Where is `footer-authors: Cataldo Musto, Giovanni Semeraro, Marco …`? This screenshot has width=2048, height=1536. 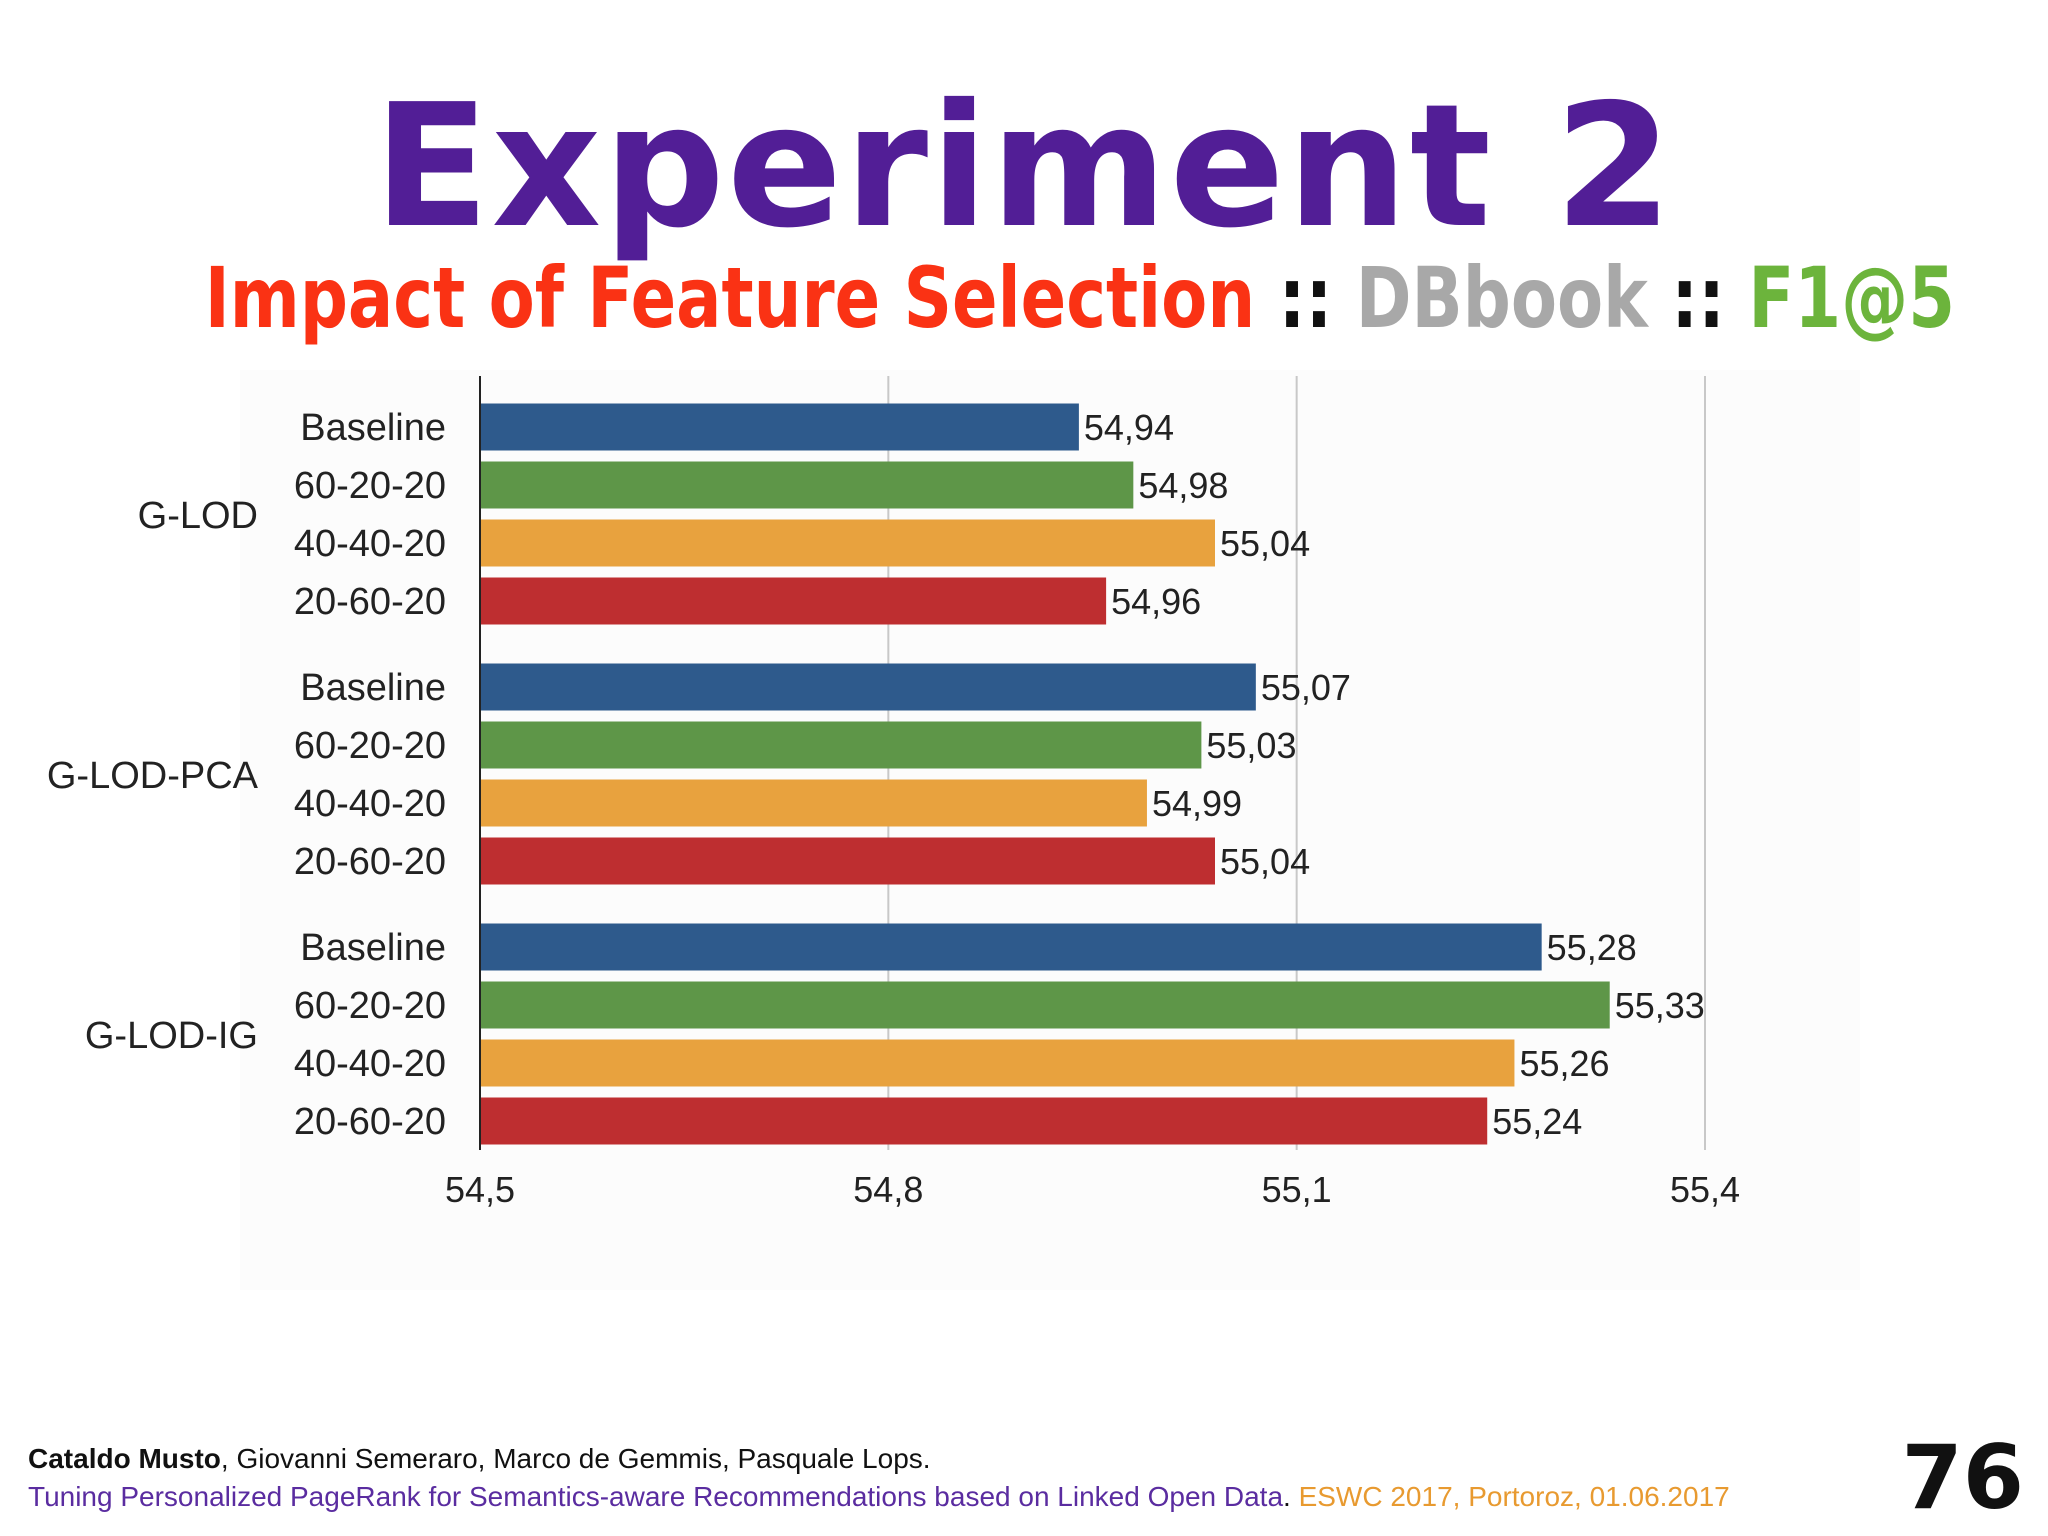 footer-authors: Cataldo Musto, Giovanni Semeraro, Marco … is located at coordinates (958, 1459).